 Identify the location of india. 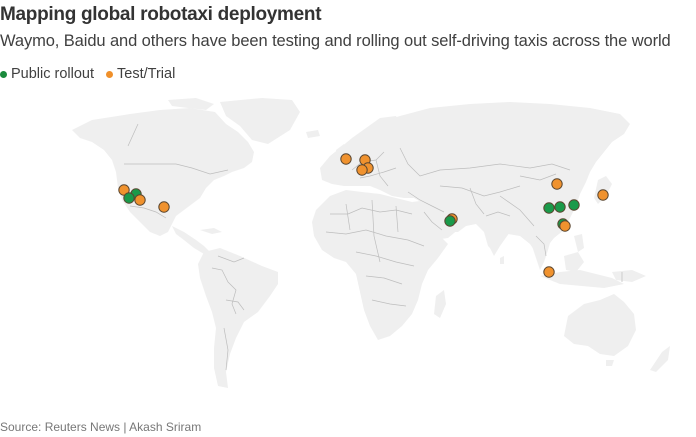
(498, 235).